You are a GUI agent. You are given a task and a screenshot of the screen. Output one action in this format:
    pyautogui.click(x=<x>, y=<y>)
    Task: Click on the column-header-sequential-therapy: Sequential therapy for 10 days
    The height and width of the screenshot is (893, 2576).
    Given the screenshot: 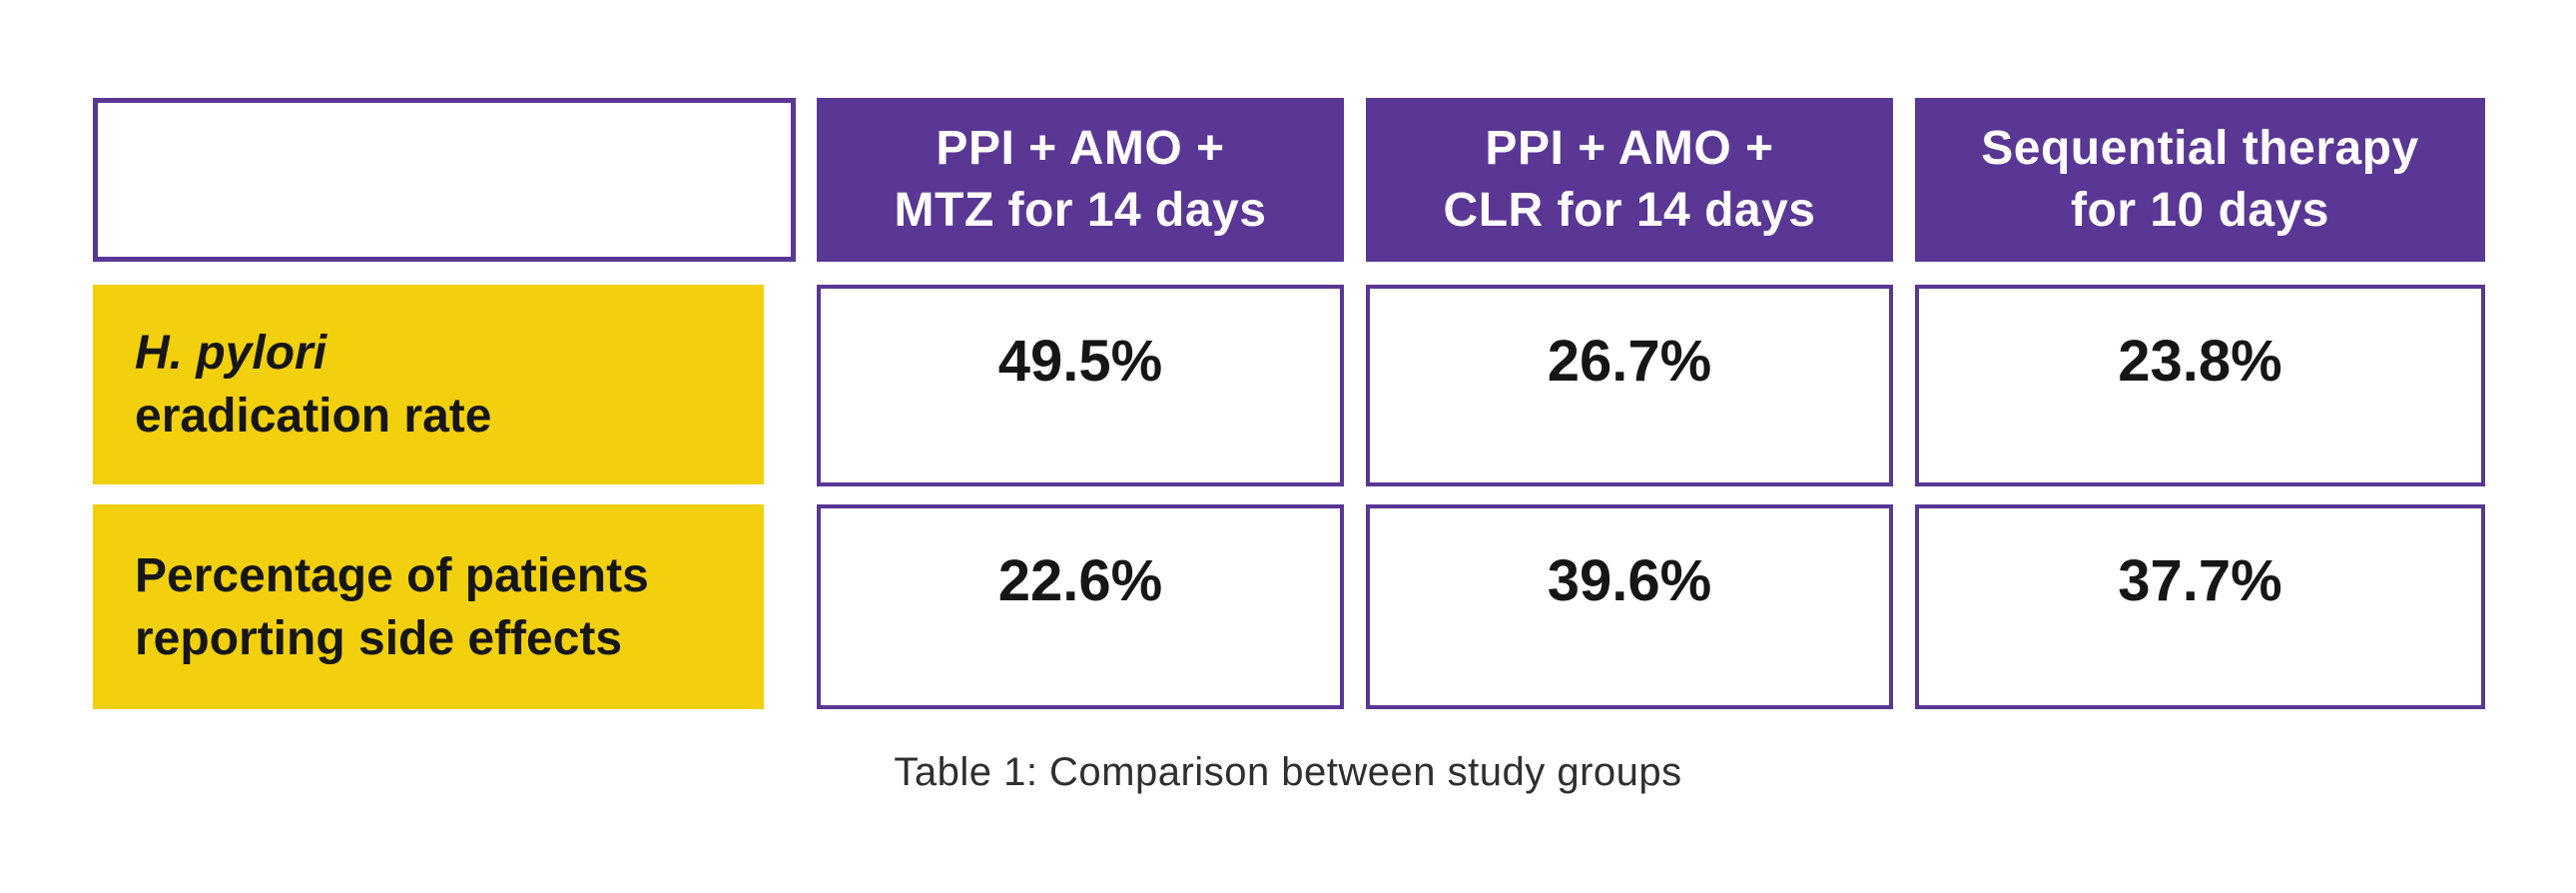 What is the action you would take?
    pyautogui.click(x=2200, y=180)
    